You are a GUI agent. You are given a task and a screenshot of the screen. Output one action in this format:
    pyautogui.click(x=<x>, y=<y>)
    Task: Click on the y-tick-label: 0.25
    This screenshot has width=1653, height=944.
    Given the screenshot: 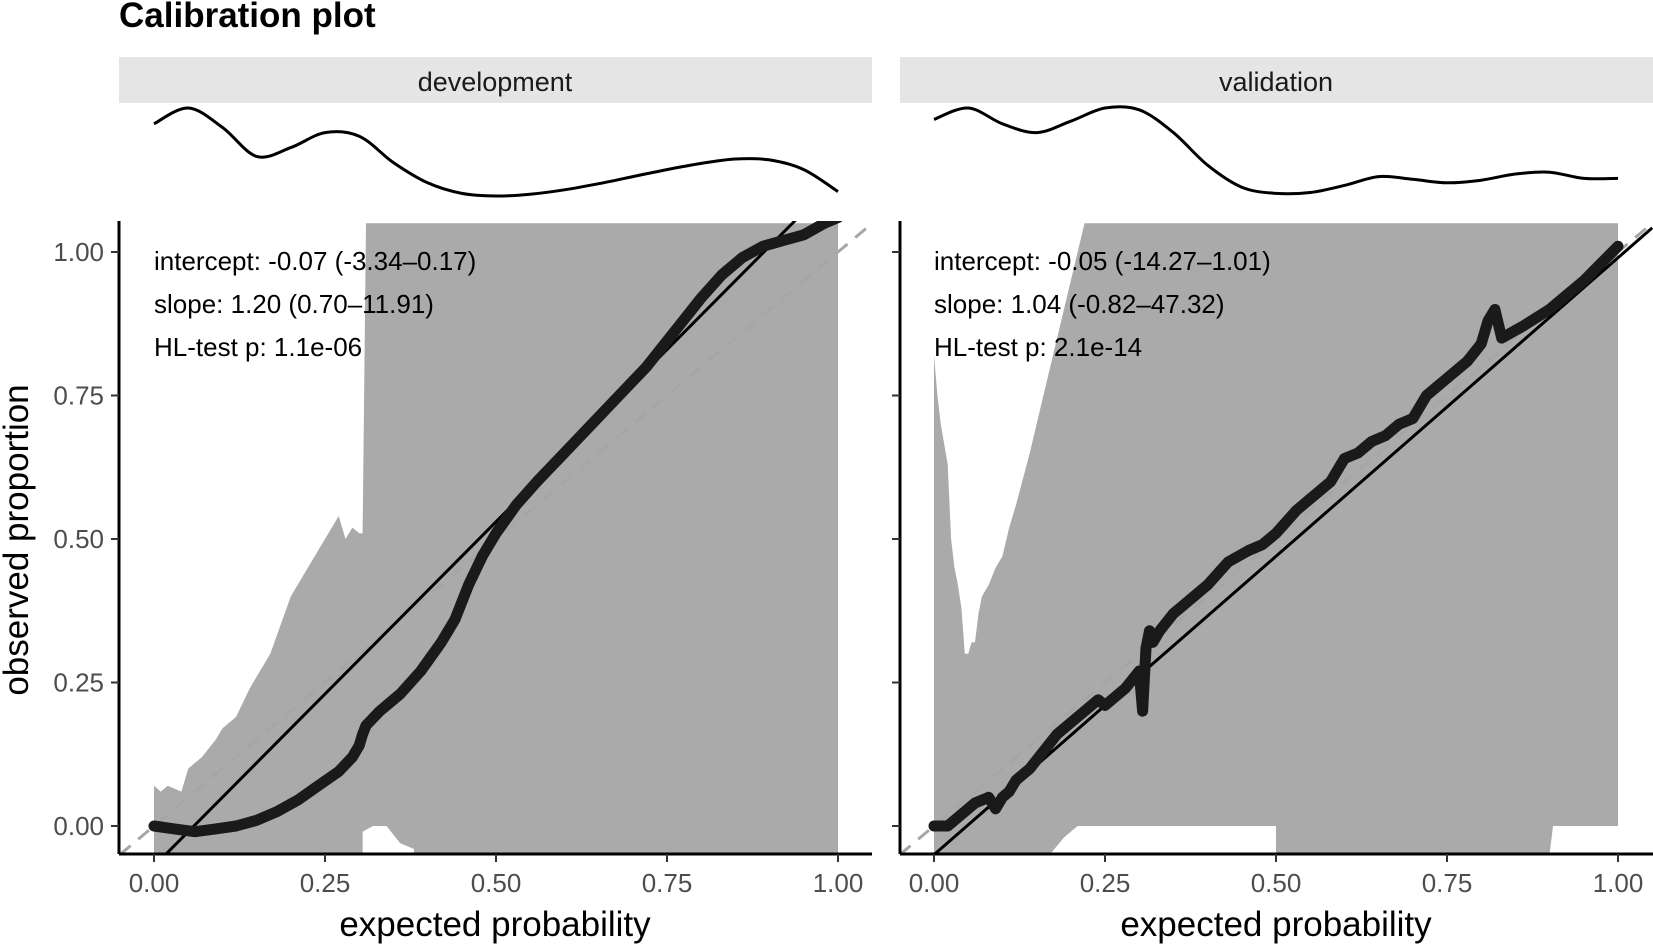 What is the action you would take?
    pyautogui.click(x=78, y=683)
    